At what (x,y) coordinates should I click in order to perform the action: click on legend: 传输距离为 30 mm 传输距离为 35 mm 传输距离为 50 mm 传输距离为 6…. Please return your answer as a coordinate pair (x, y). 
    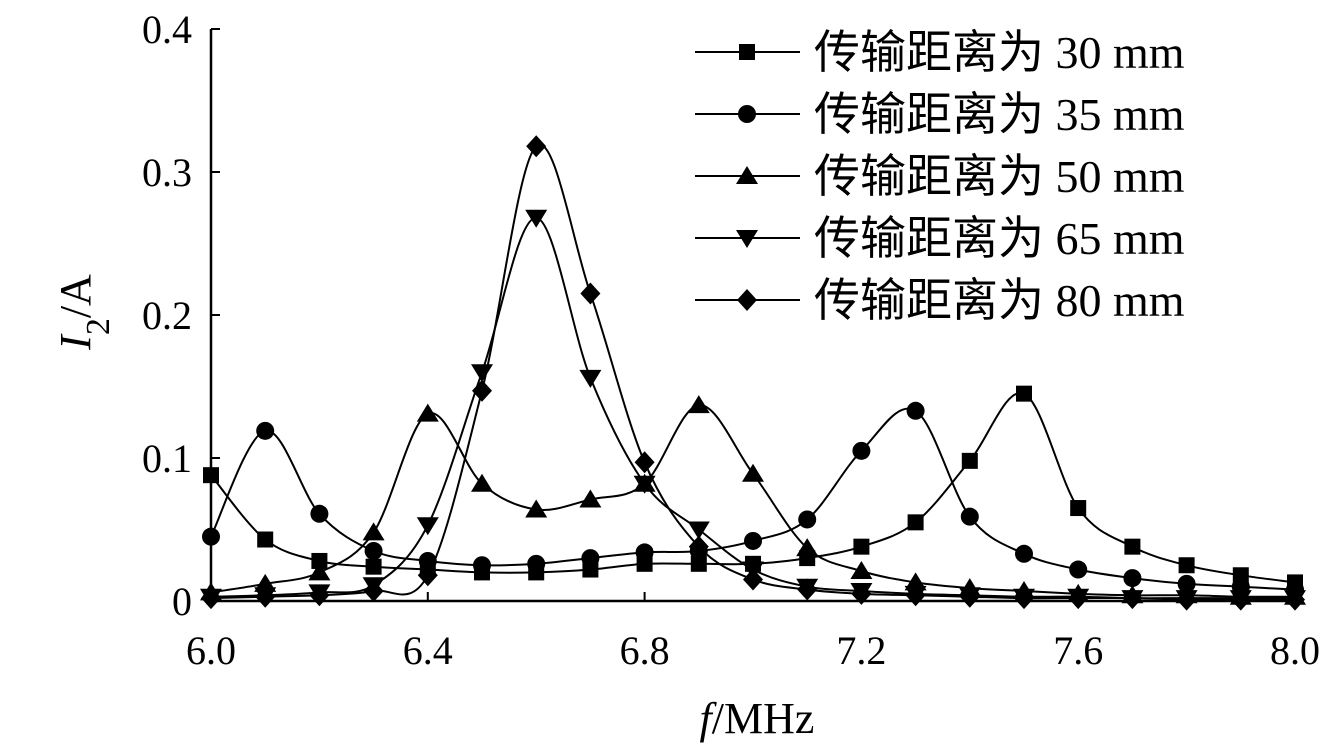
    Looking at the image, I should click on (940, 176).